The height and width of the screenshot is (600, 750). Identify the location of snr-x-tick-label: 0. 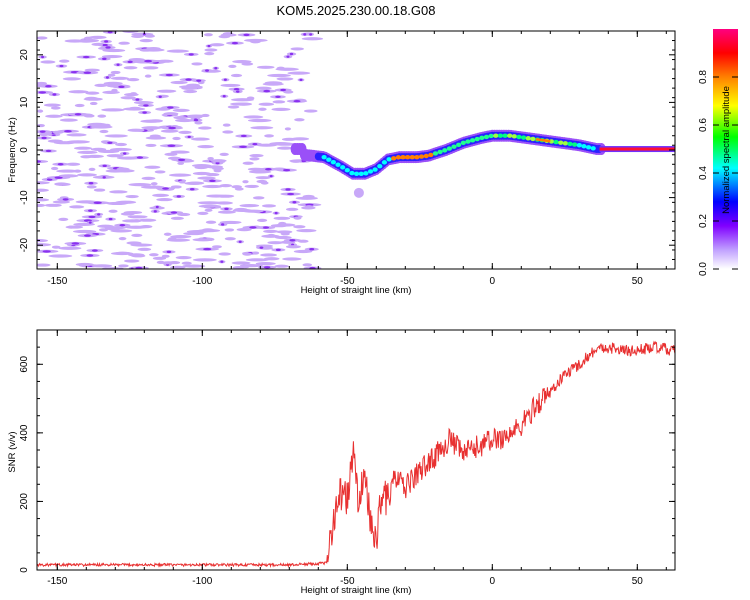
(493, 581).